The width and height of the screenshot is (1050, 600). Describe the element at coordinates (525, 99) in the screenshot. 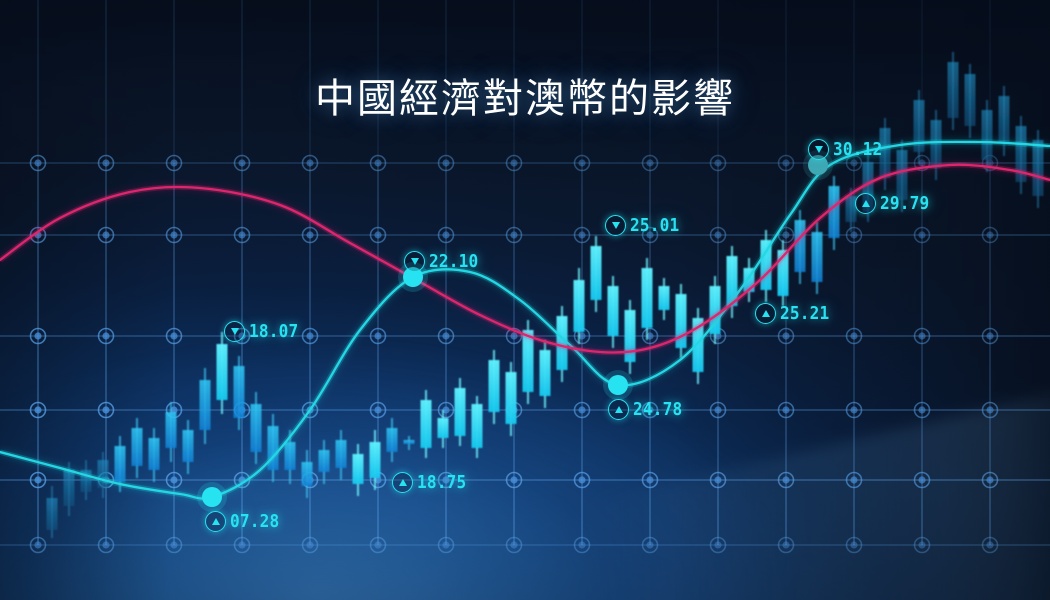

I see `page-title: 中國經濟對澳幣的影響` at that location.